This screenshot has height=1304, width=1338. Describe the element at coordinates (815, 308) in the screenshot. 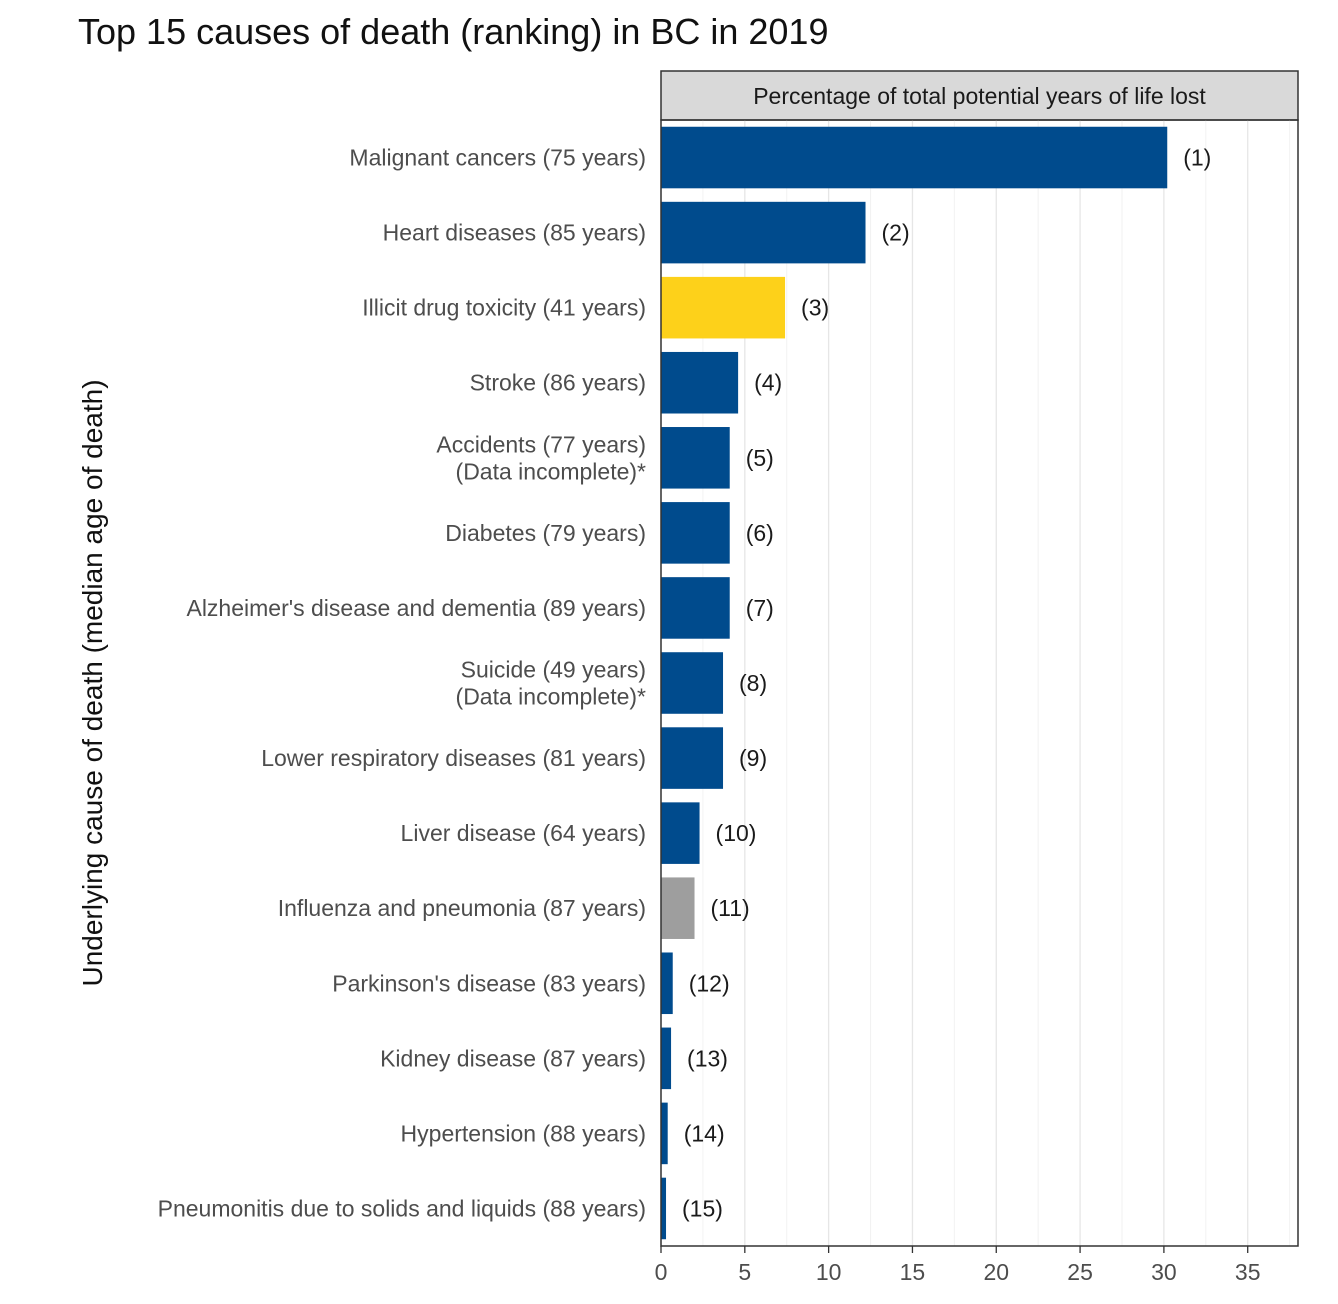

I see `rank-label: (3)` at that location.